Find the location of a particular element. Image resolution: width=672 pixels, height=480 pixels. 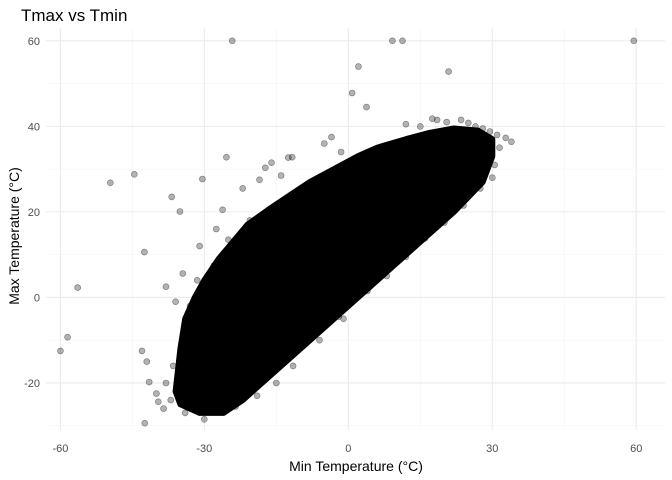

x-tick-label: 0 is located at coordinates (348, 449).